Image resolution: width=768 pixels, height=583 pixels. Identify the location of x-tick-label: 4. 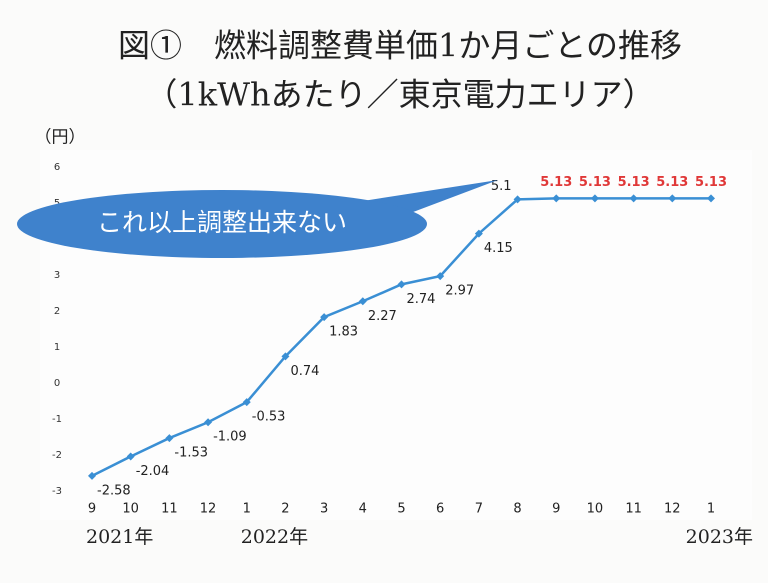
(363, 509).